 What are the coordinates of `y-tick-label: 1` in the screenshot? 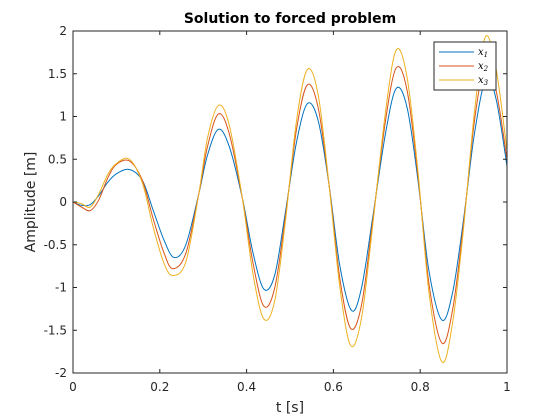 It's located at (63, 117).